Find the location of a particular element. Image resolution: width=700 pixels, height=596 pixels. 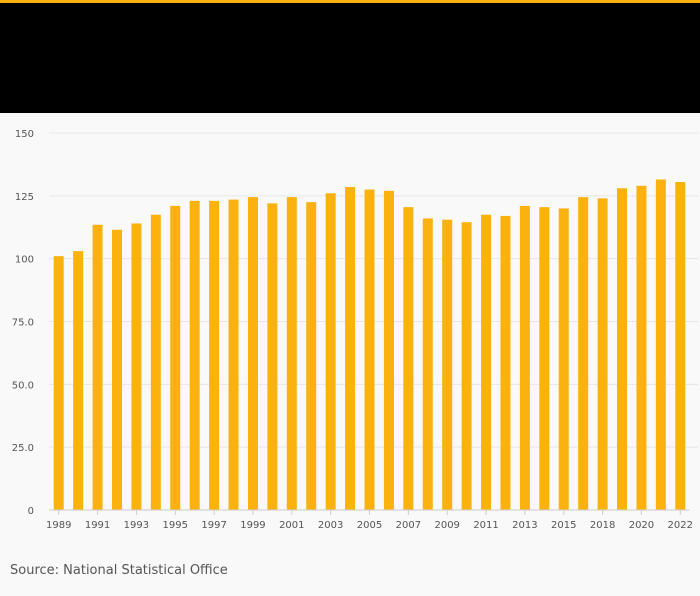

y-tick-label: 0 is located at coordinates (31, 511).